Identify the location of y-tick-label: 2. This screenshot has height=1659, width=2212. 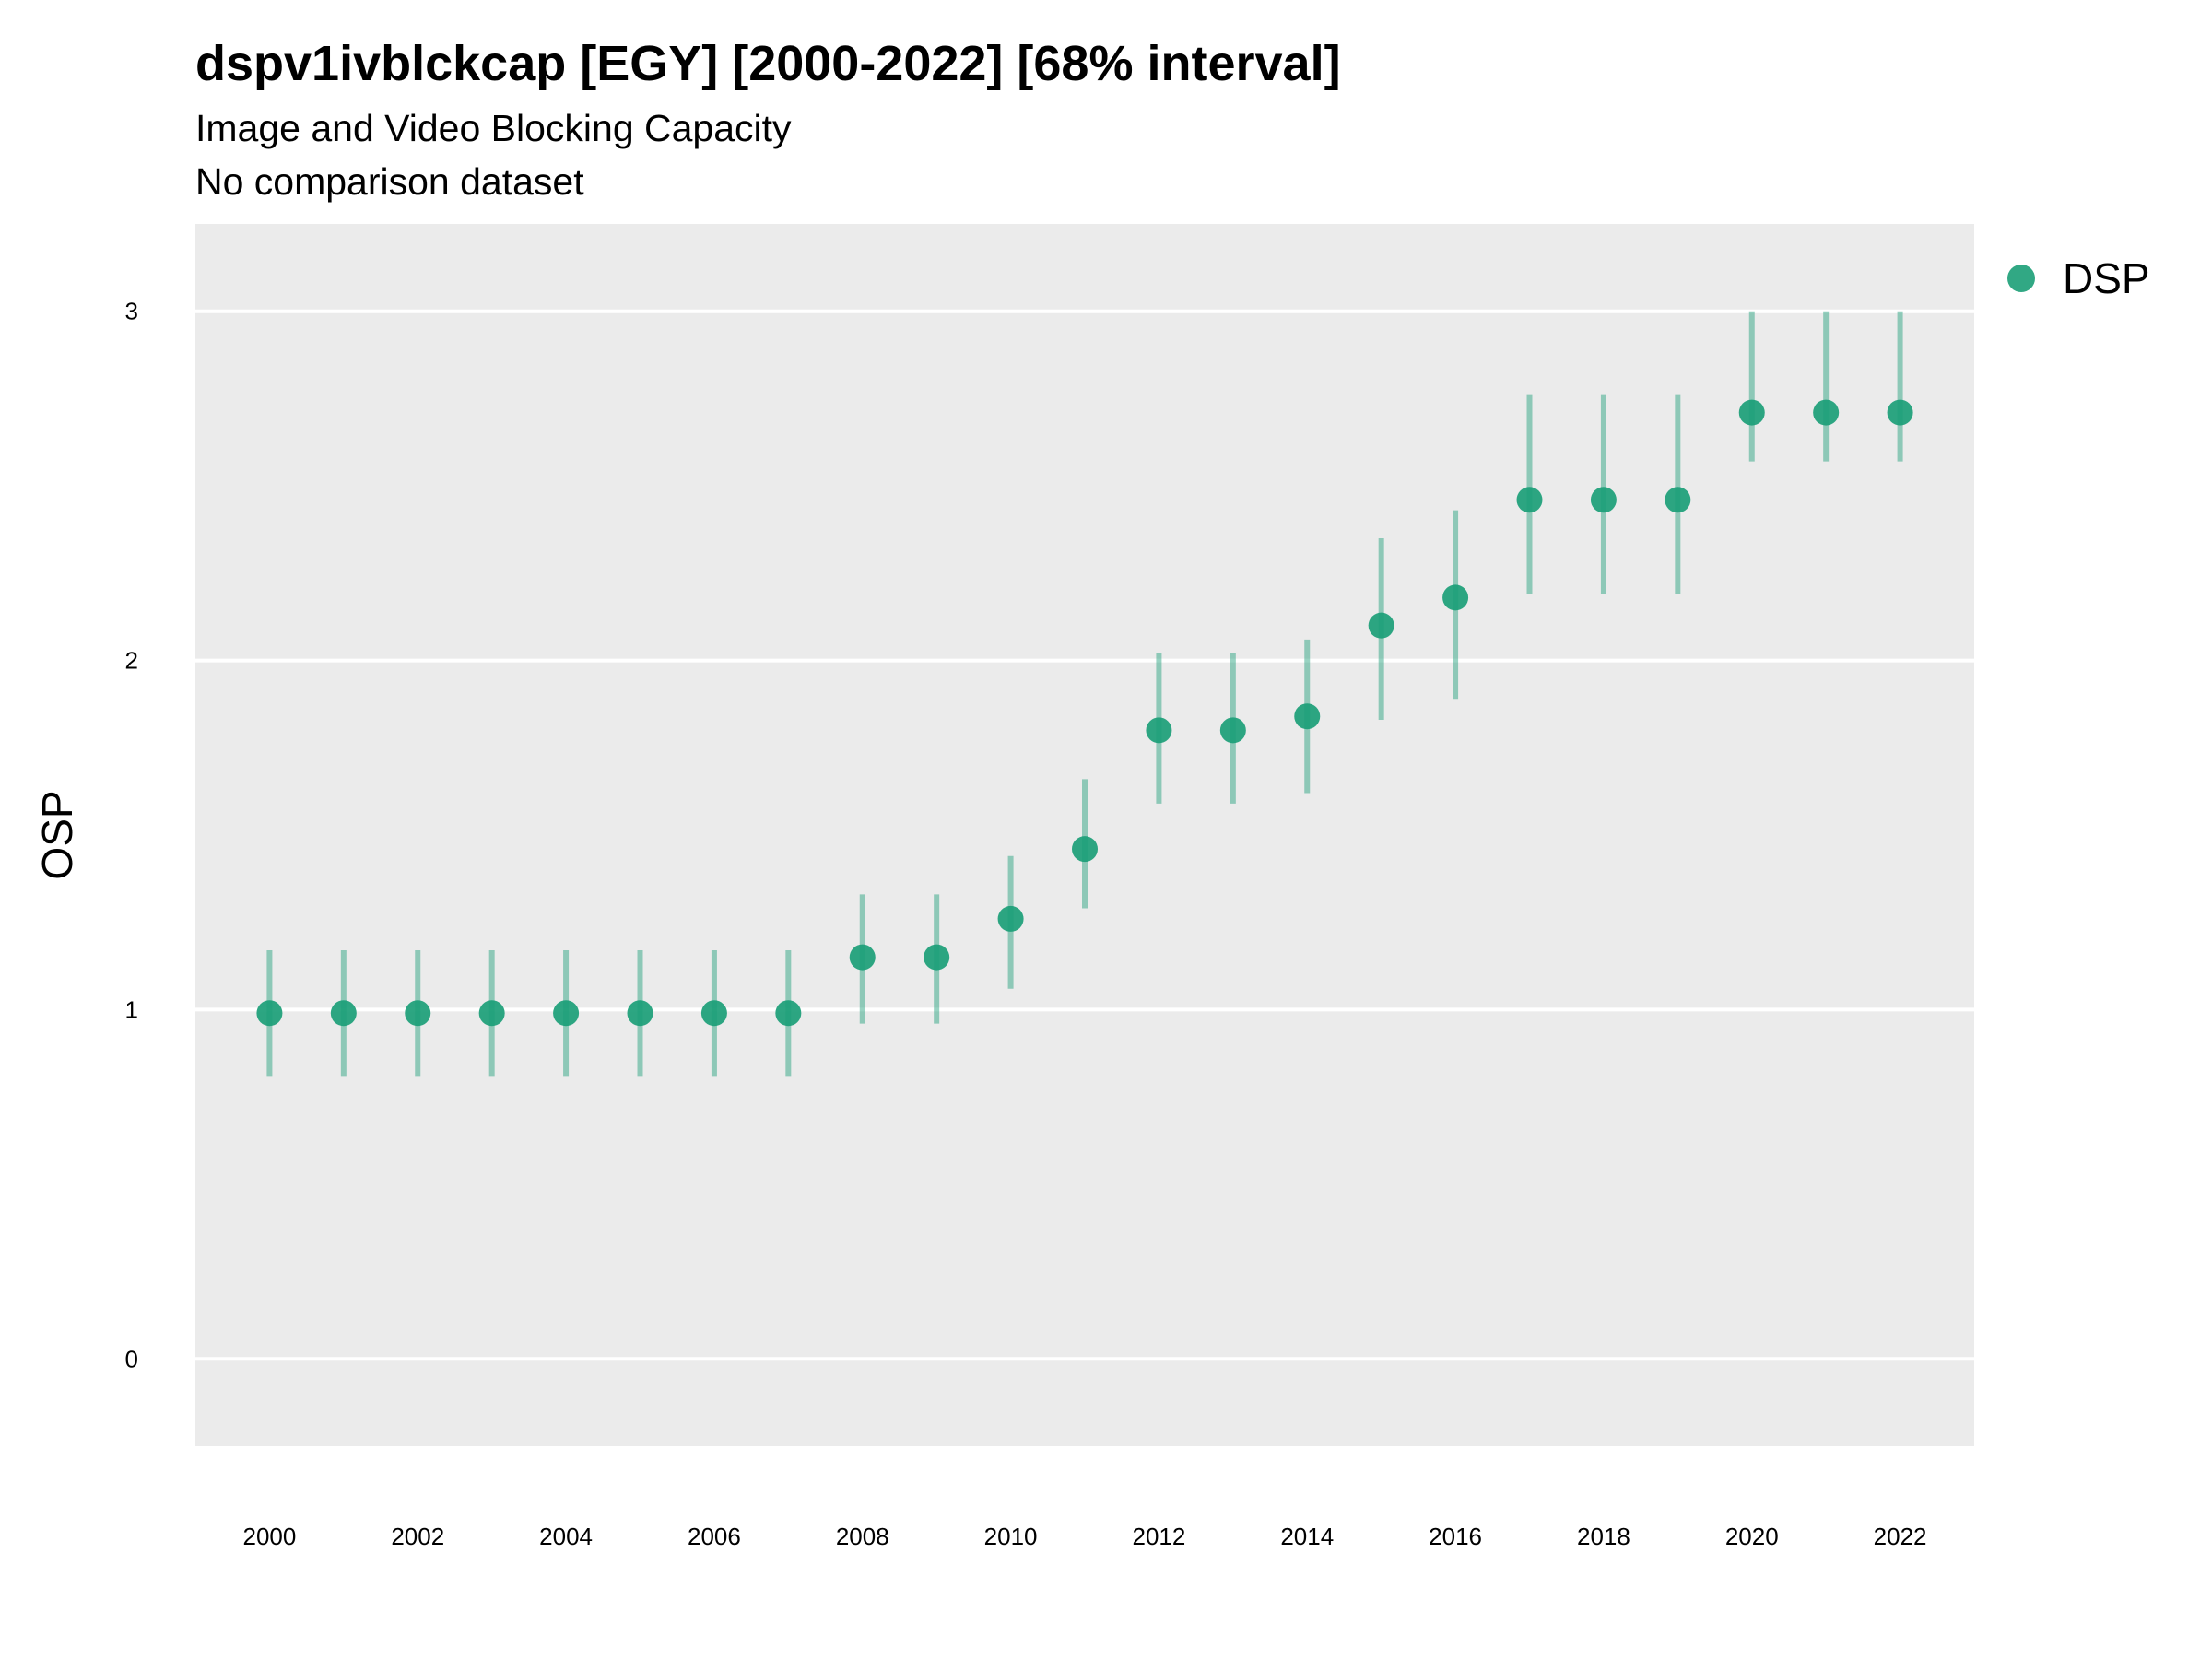
(131, 661).